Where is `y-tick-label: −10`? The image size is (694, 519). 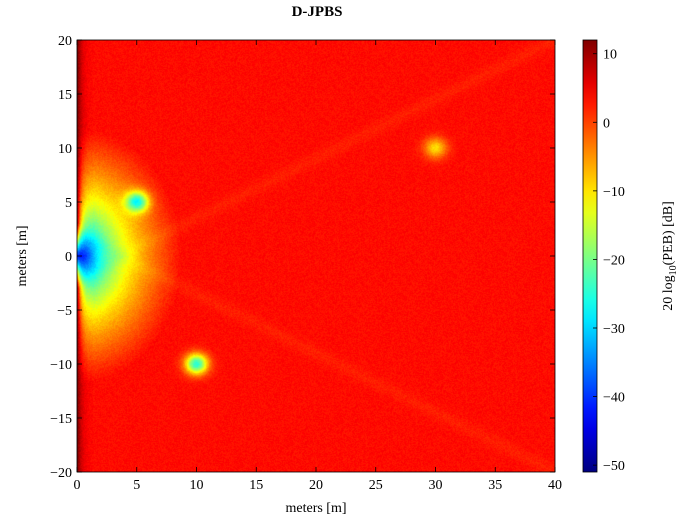 y-tick-label: −10 is located at coordinates (61, 365).